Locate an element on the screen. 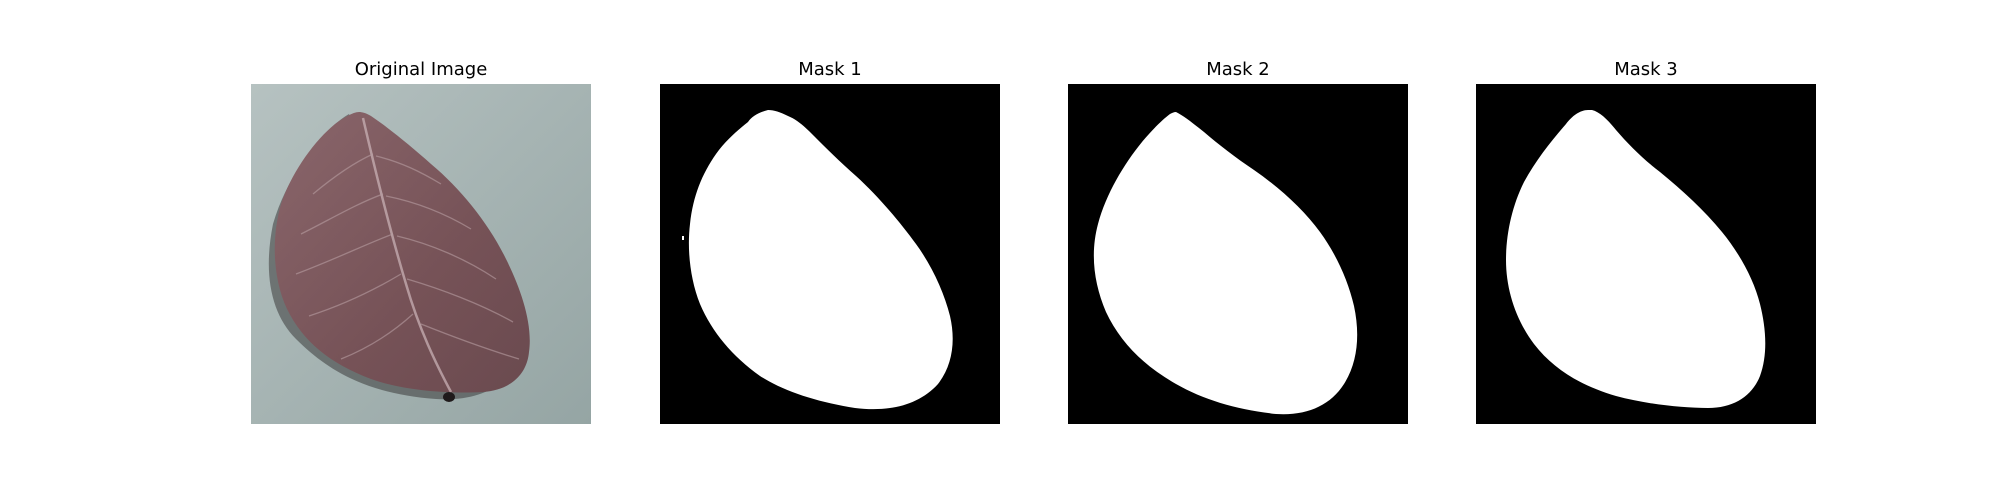 This screenshot has width=2000, height=500. mask-2-image is located at coordinates (1238, 254).